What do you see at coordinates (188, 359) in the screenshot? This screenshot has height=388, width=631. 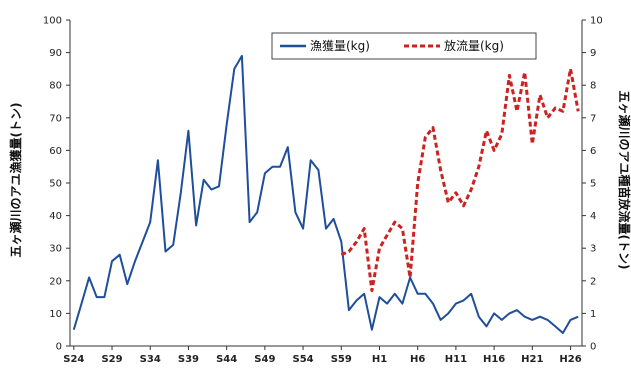 I see `x-tick-label: S39` at bounding box center [188, 359].